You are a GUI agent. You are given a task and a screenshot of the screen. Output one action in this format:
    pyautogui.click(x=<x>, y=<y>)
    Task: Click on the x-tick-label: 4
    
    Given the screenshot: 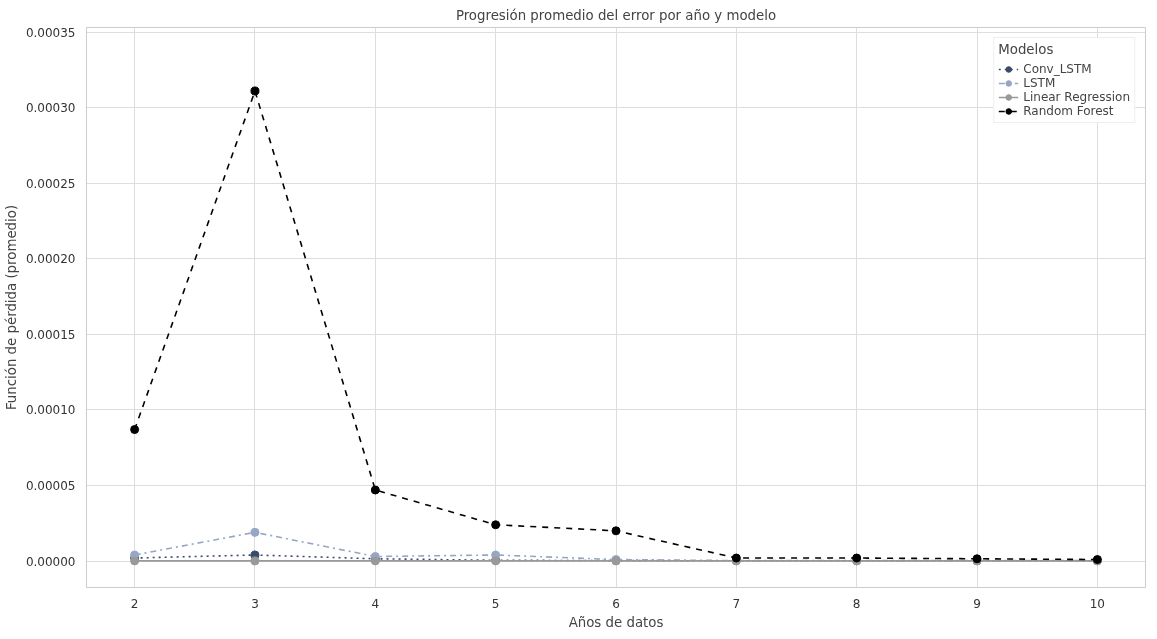 What is the action you would take?
    pyautogui.click(x=375, y=603)
    